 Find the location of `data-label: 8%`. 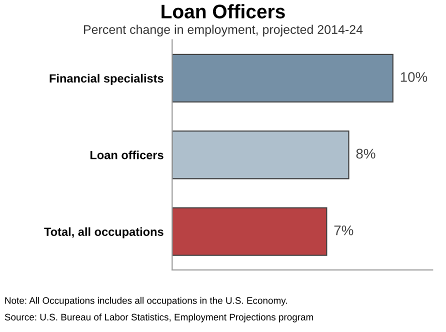

data-label: 8% is located at coordinates (366, 153).